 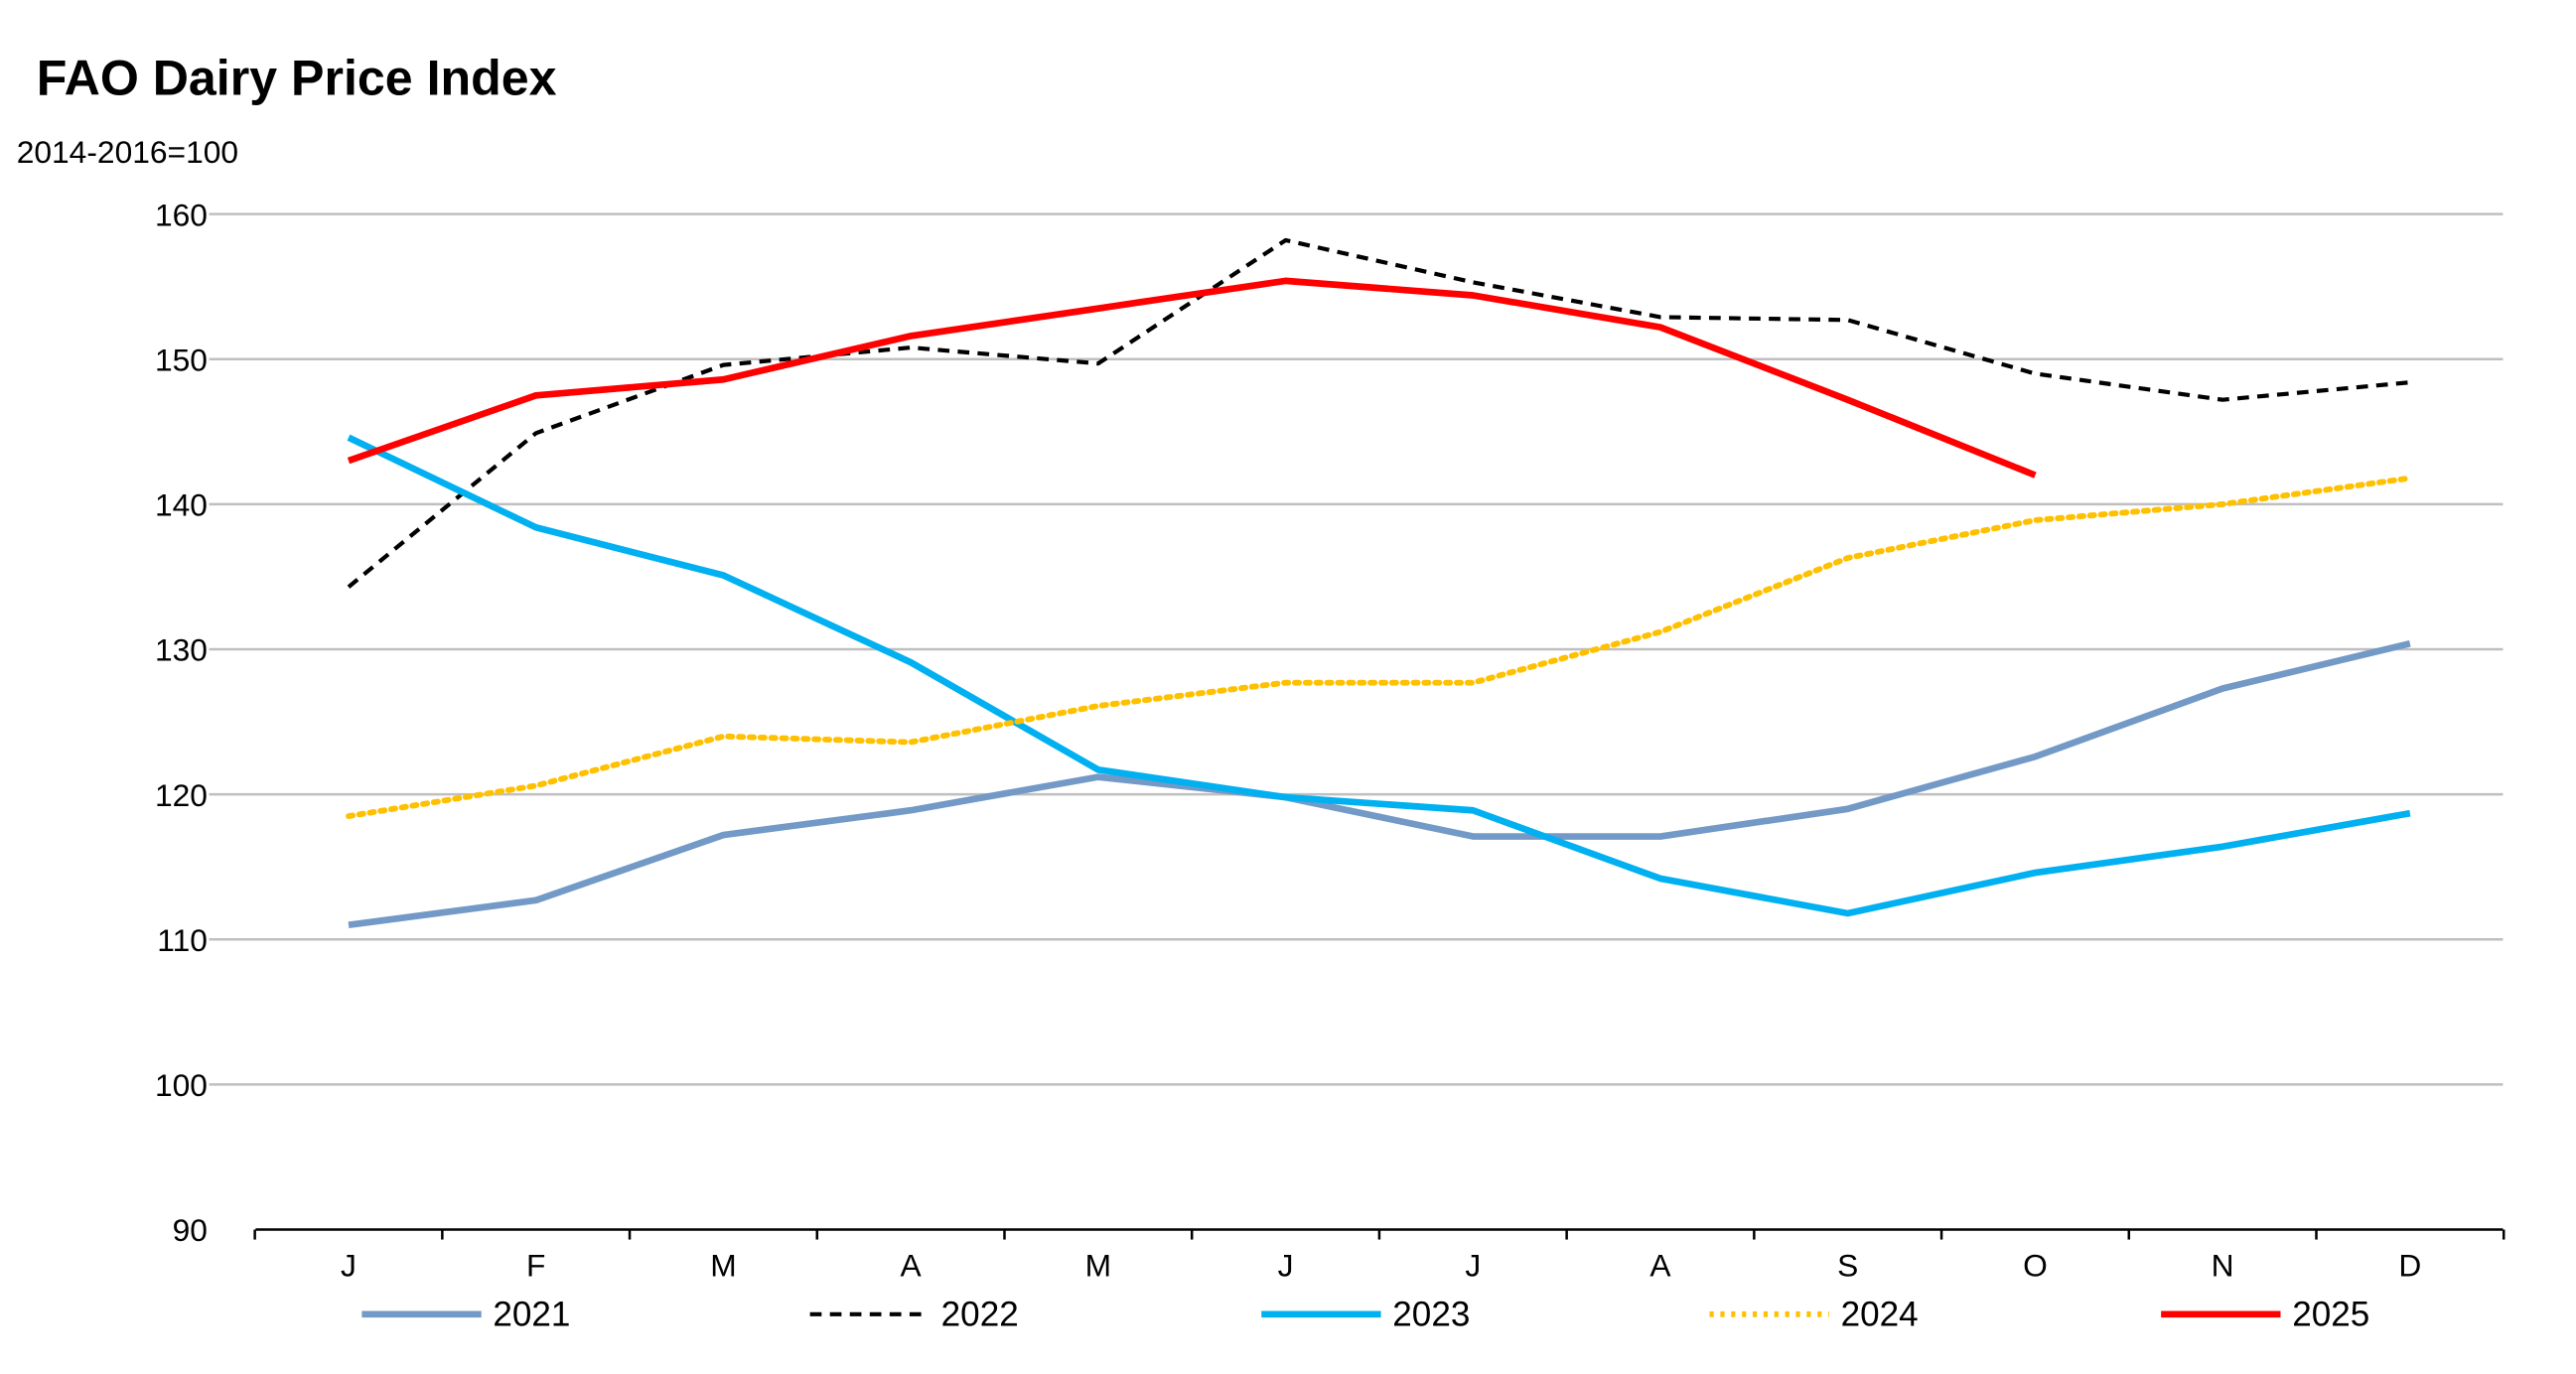 I want to click on legend-label: 2022, so click(x=980, y=1314).